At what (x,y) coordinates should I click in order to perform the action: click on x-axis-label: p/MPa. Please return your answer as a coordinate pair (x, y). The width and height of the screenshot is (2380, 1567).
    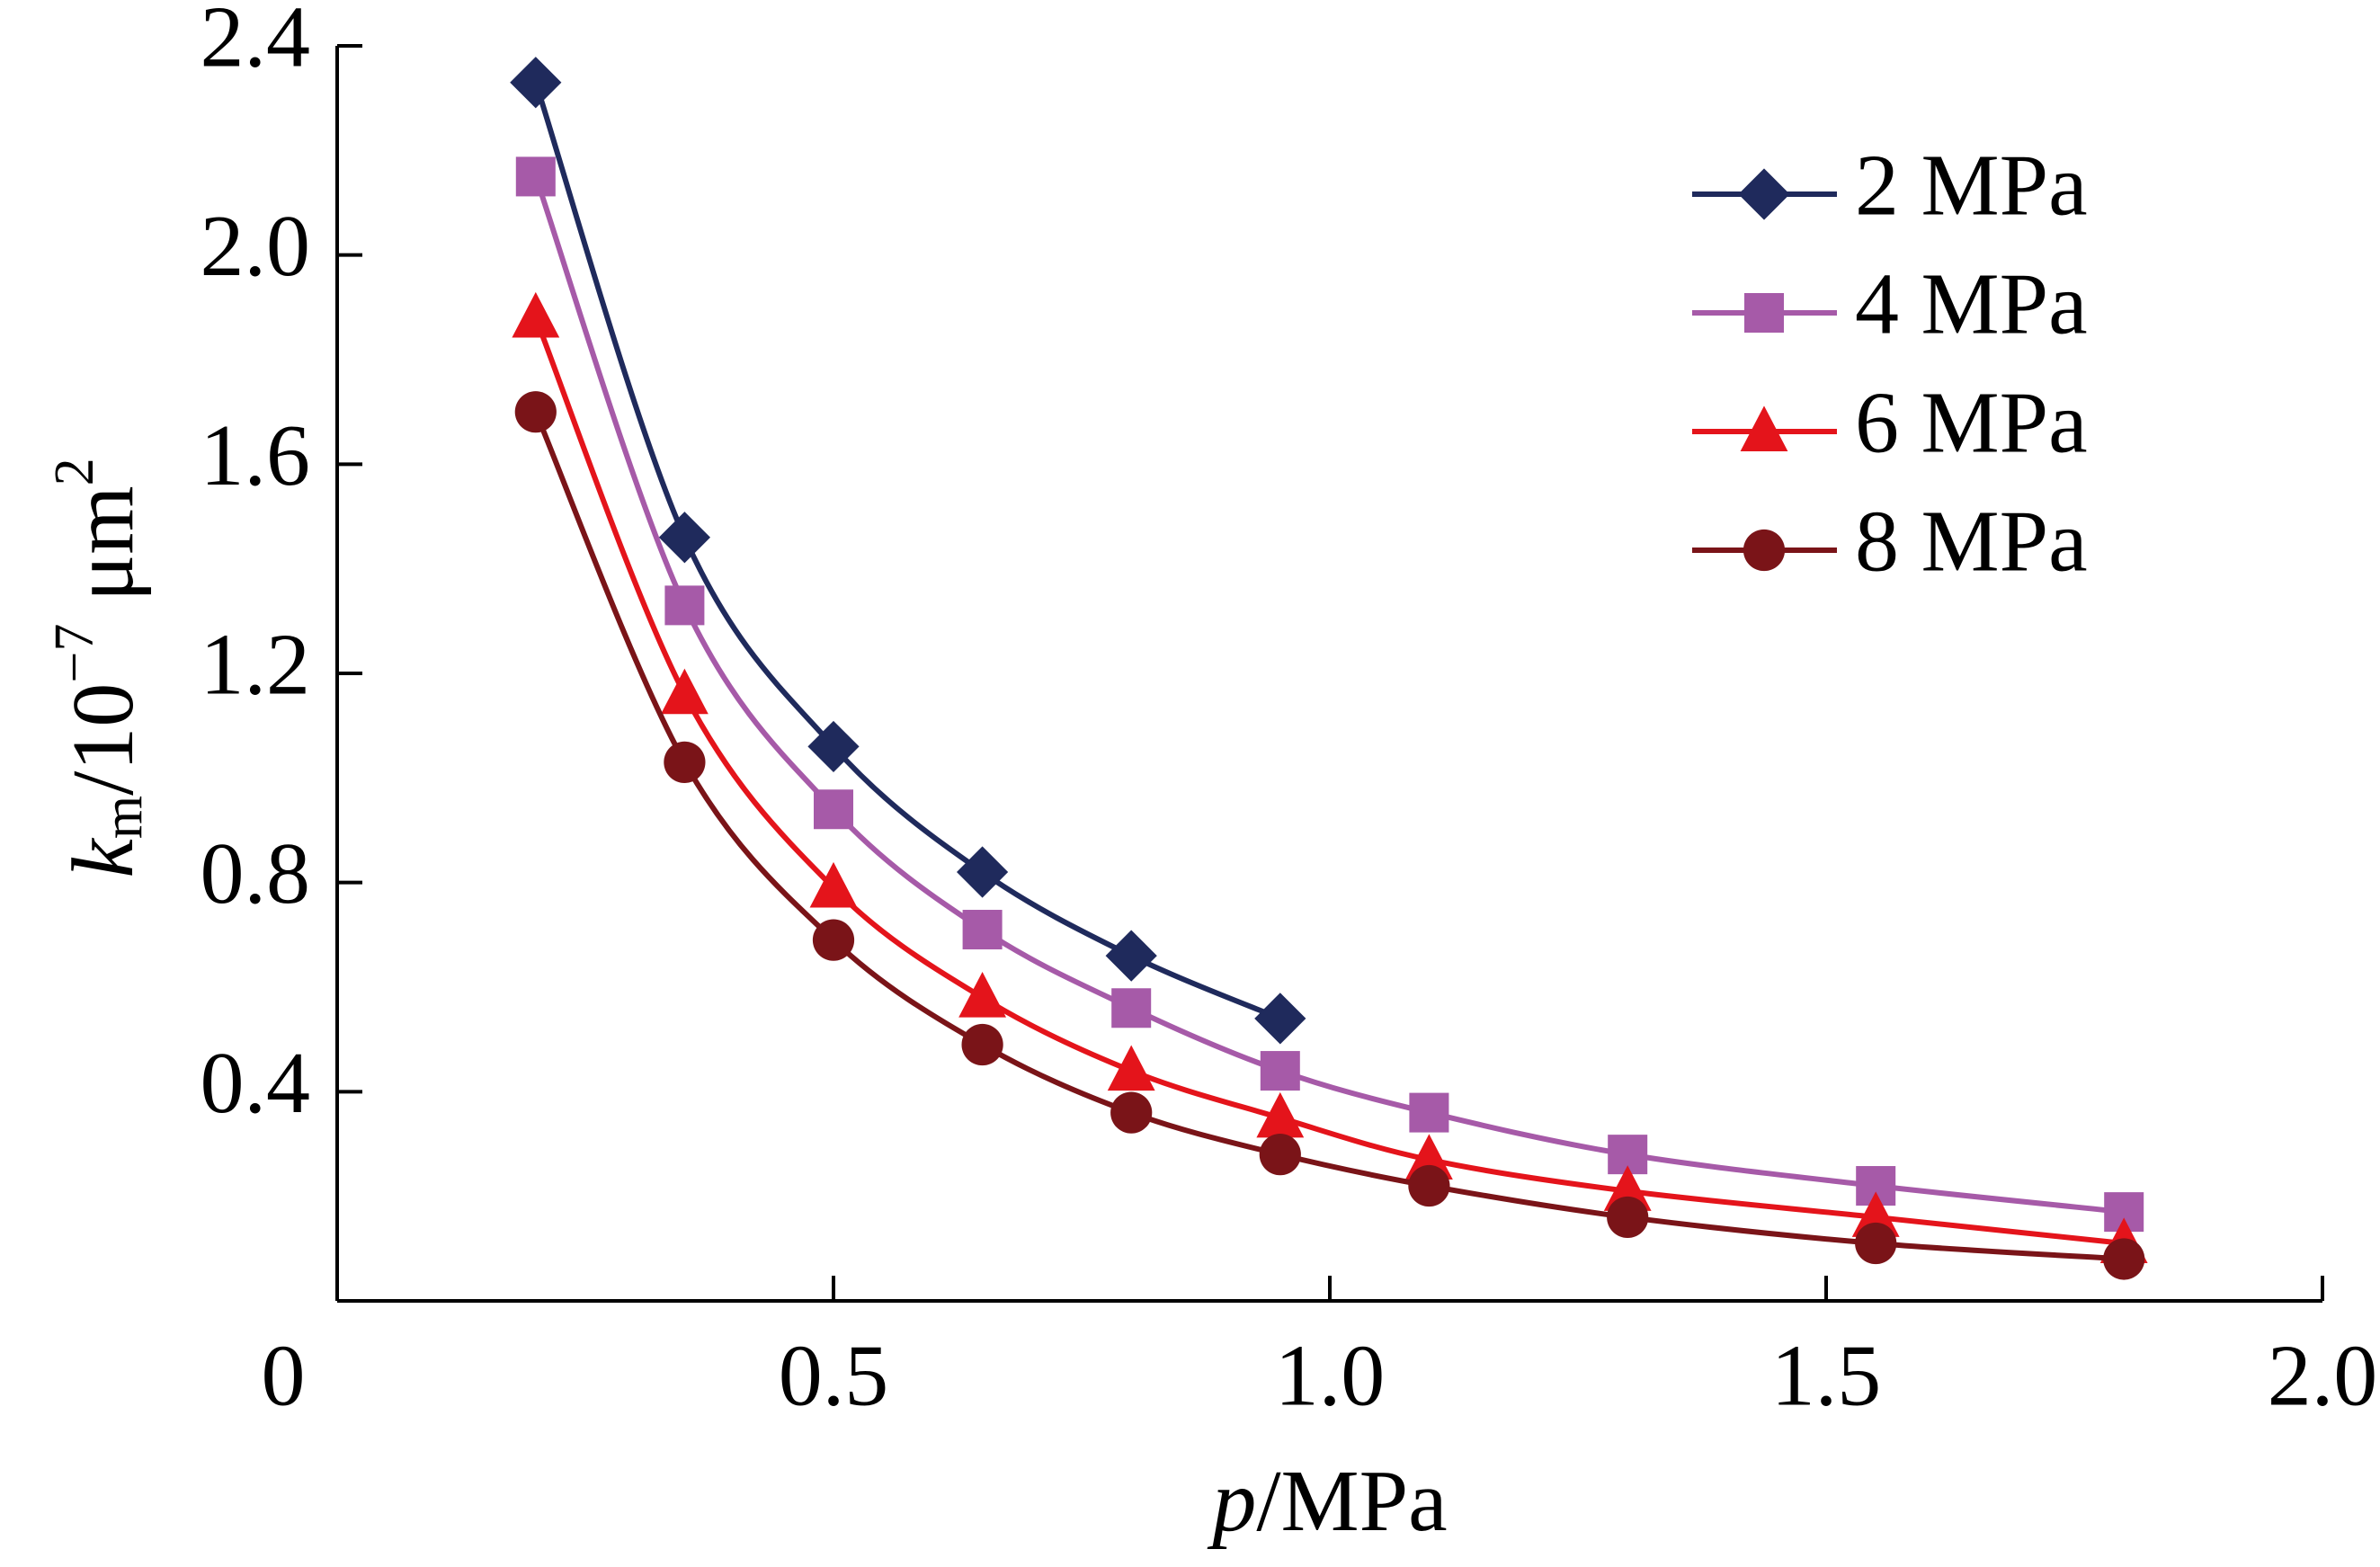
    Looking at the image, I should click on (1327, 1501).